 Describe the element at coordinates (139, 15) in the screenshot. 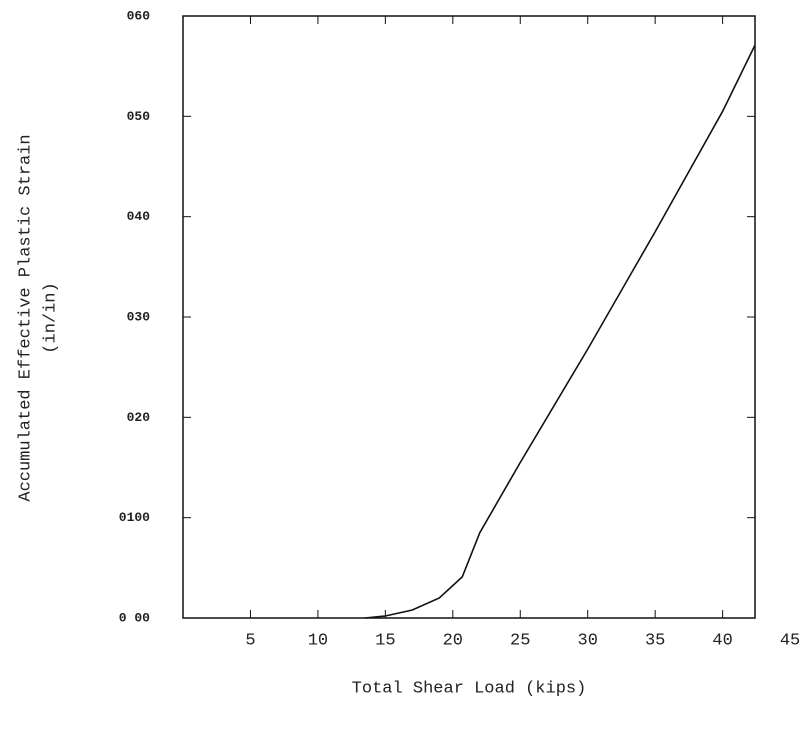

I see `y-tick-label: 060` at that location.